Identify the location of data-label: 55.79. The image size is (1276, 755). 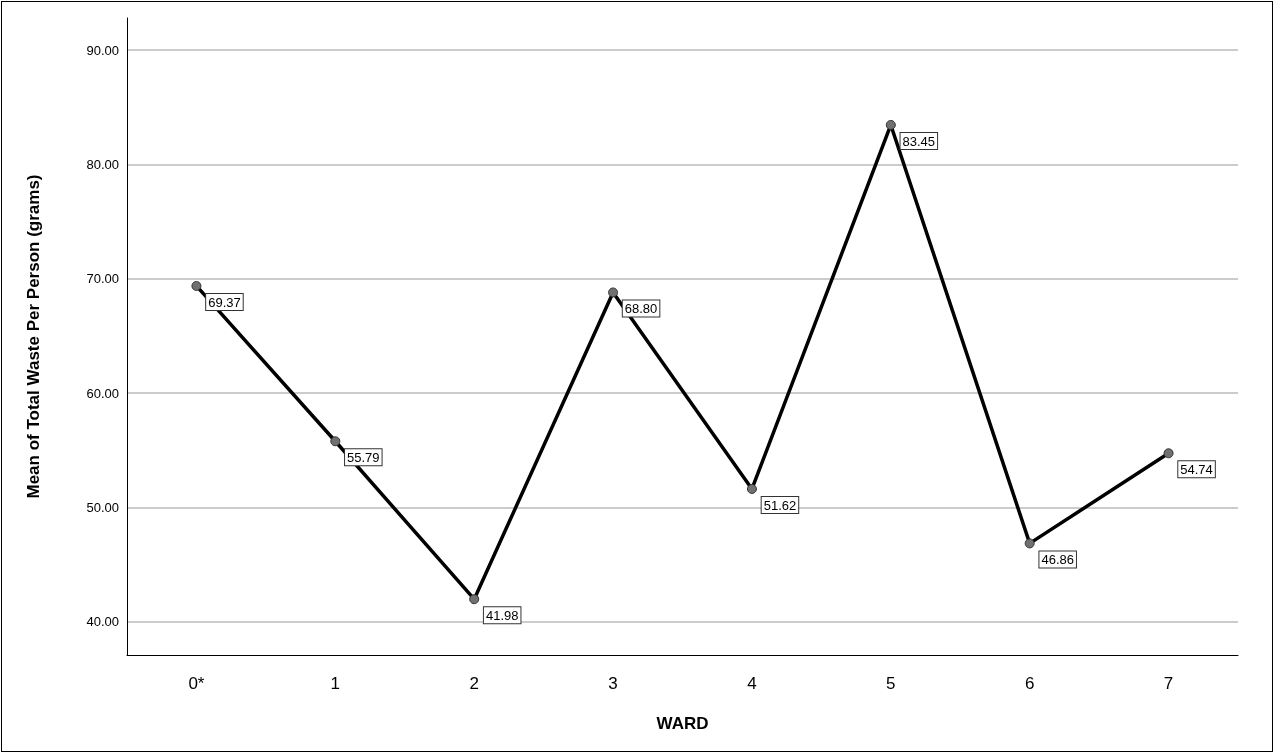
(363, 458).